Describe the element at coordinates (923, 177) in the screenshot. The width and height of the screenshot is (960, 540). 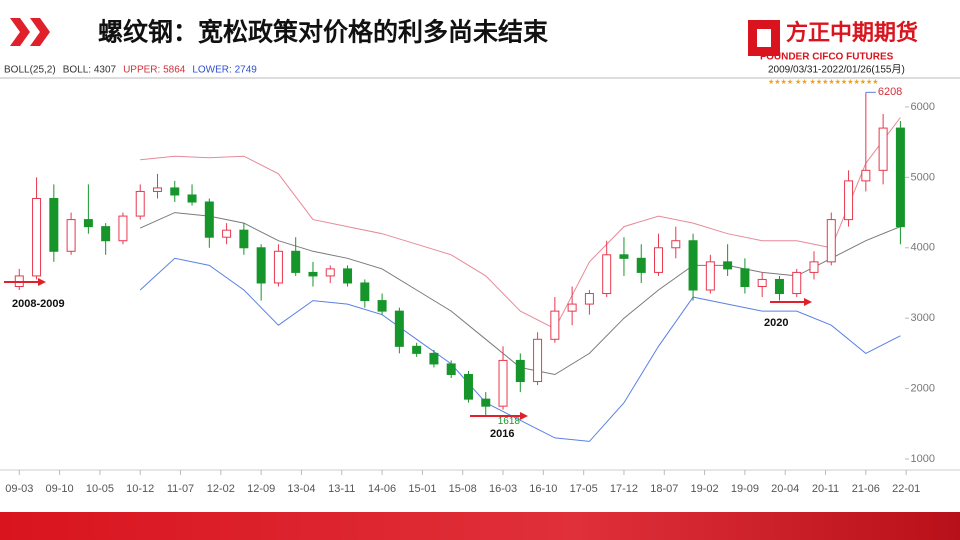
I see `y-tick-label: 5000` at that location.